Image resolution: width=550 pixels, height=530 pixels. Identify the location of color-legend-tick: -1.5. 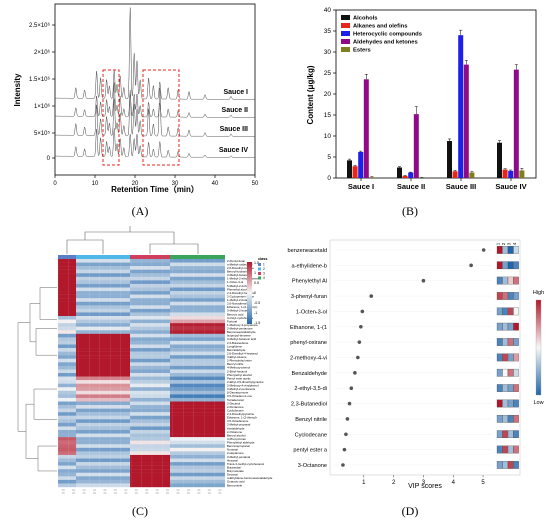
(257, 323).